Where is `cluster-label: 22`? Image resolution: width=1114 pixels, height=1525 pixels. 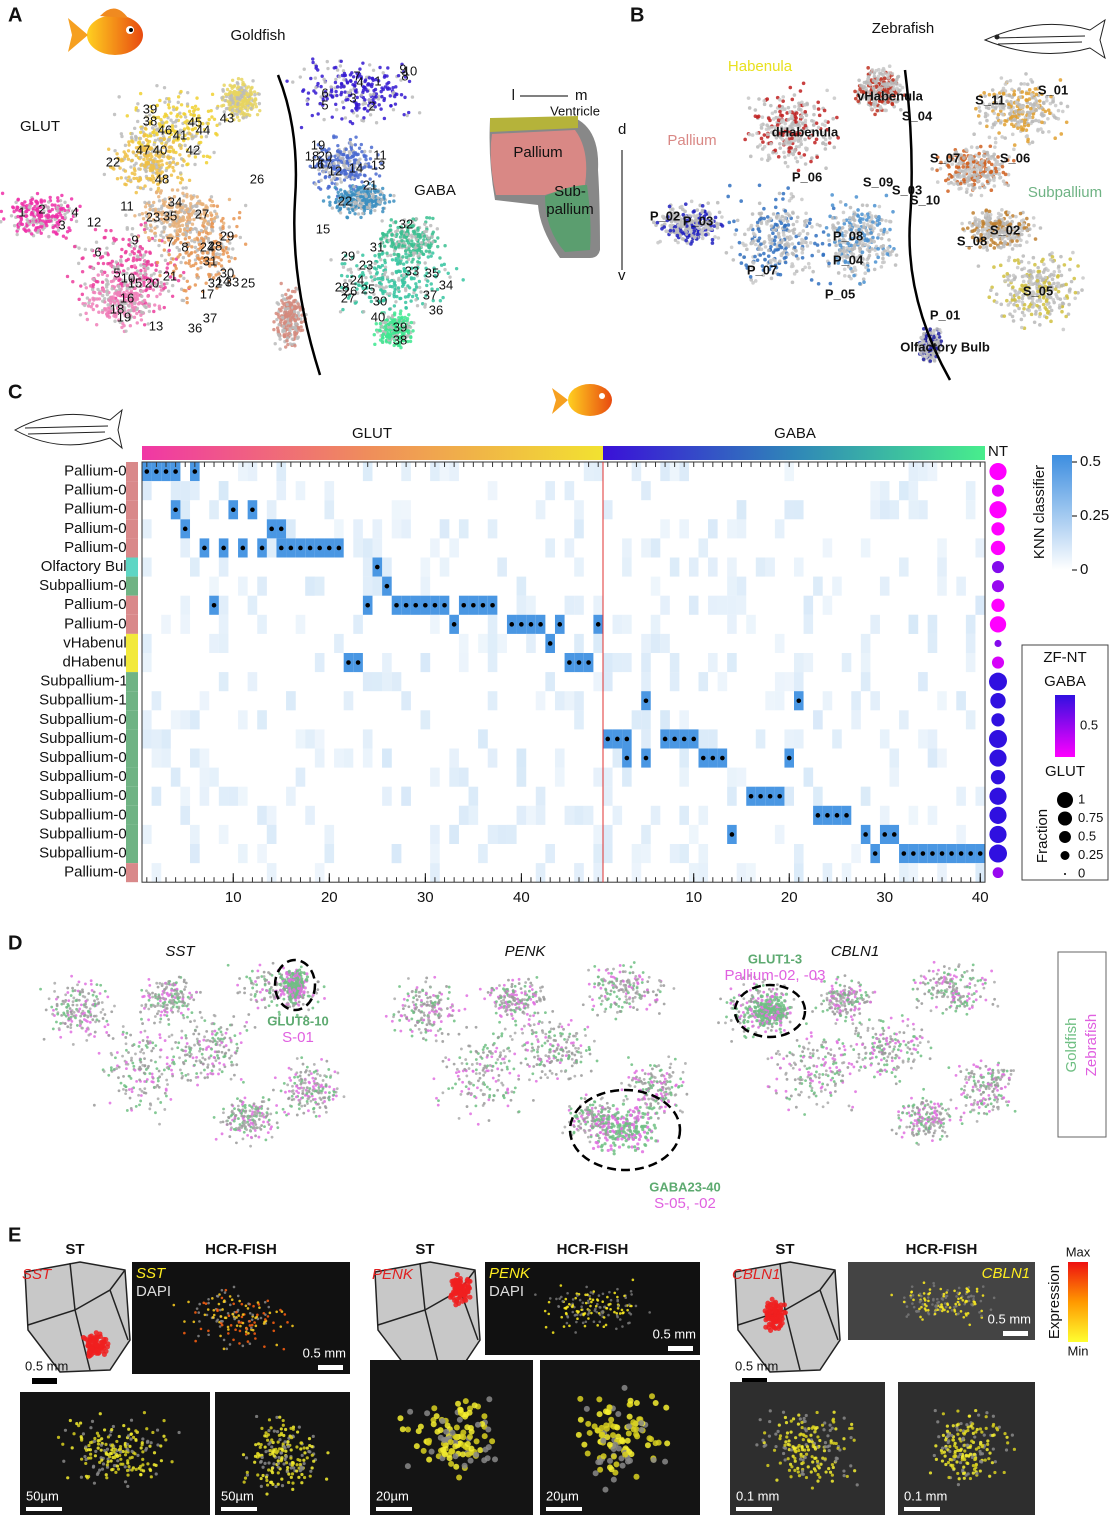 cluster-label: 22 is located at coordinates (113, 161).